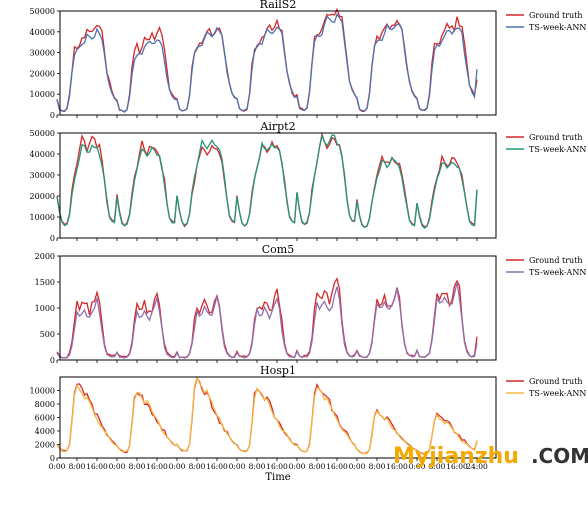 The image size is (588, 507). I want to click on y-tick-label: 6000, so click(45, 418).